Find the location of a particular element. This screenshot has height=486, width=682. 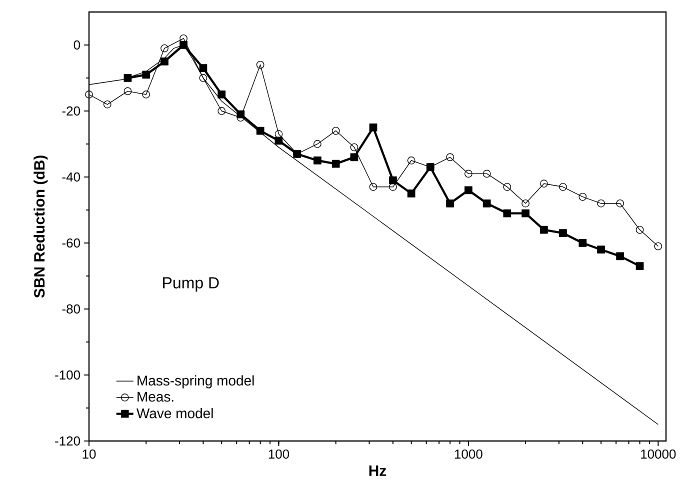

x-tick-label: 10000 is located at coordinates (658, 454).